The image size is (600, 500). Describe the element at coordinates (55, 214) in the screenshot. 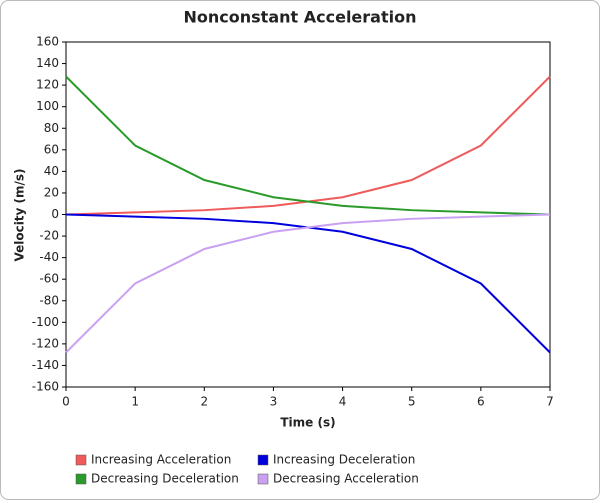

I see `y-tick-label: 0` at that location.